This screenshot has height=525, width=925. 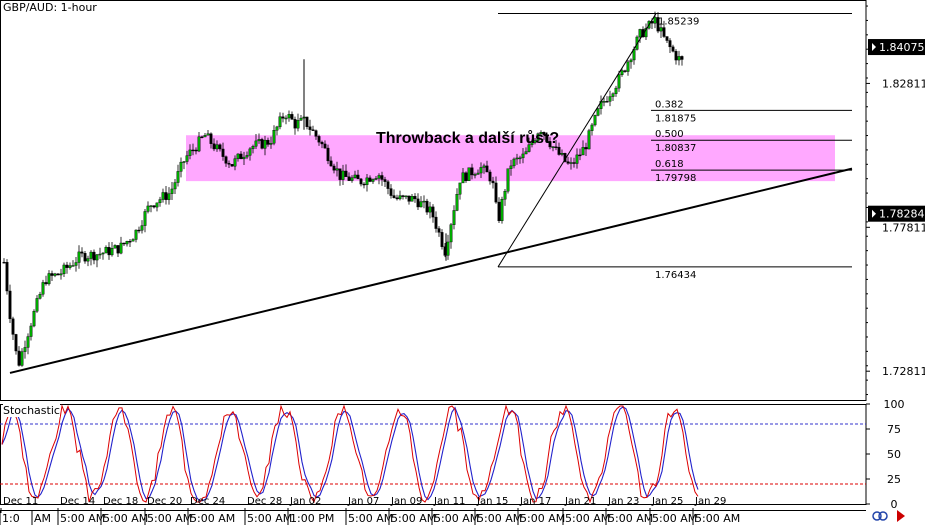 What do you see at coordinates (264, 501) in the screenshot?
I see `x-label-date-5: Dec 28` at bounding box center [264, 501].